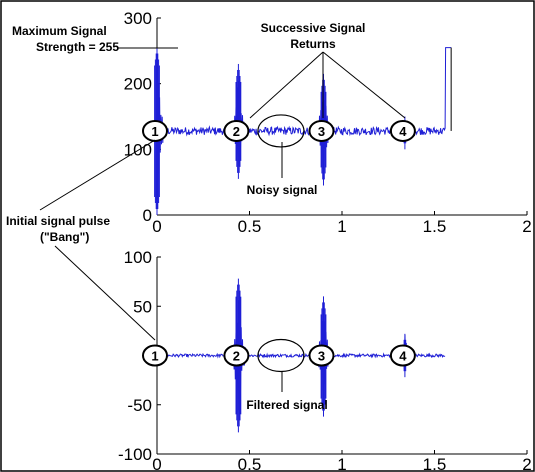  Describe the element at coordinates (139, 405) in the screenshot. I see `bottom-y-tick-label: -50` at that location.